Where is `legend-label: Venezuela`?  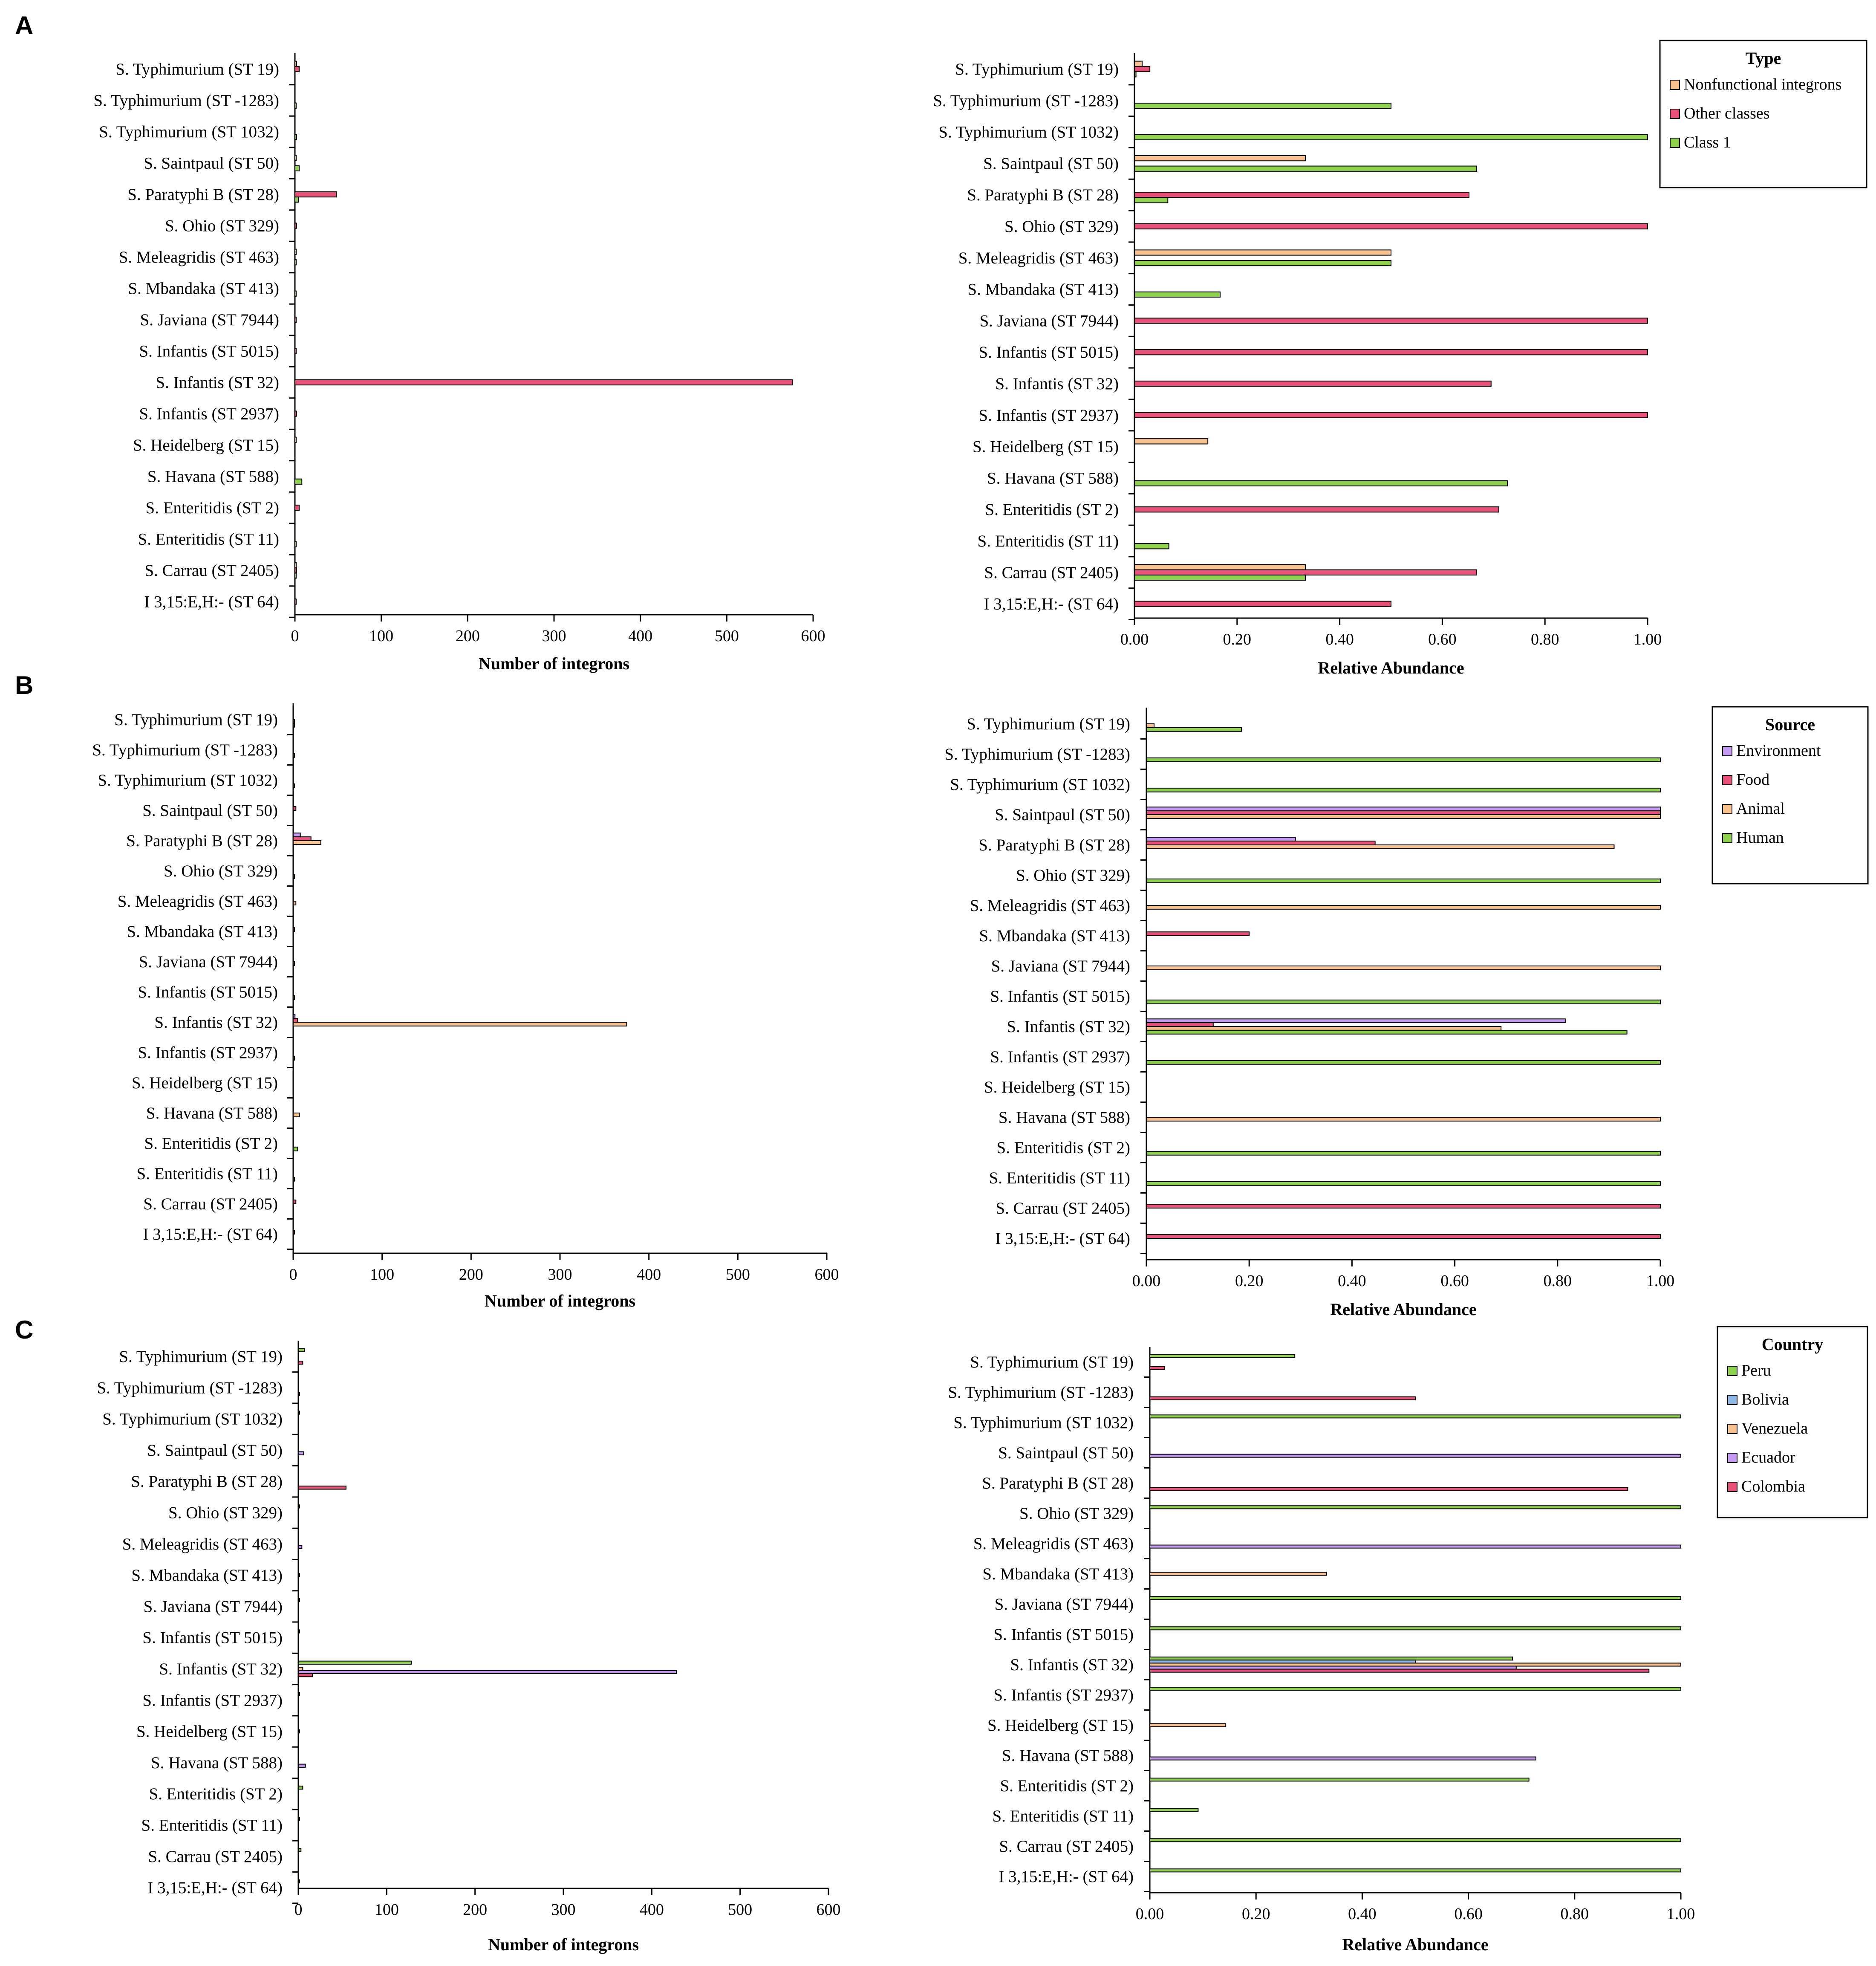
legend-label: Venezuela is located at coordinates (1775, 1428).